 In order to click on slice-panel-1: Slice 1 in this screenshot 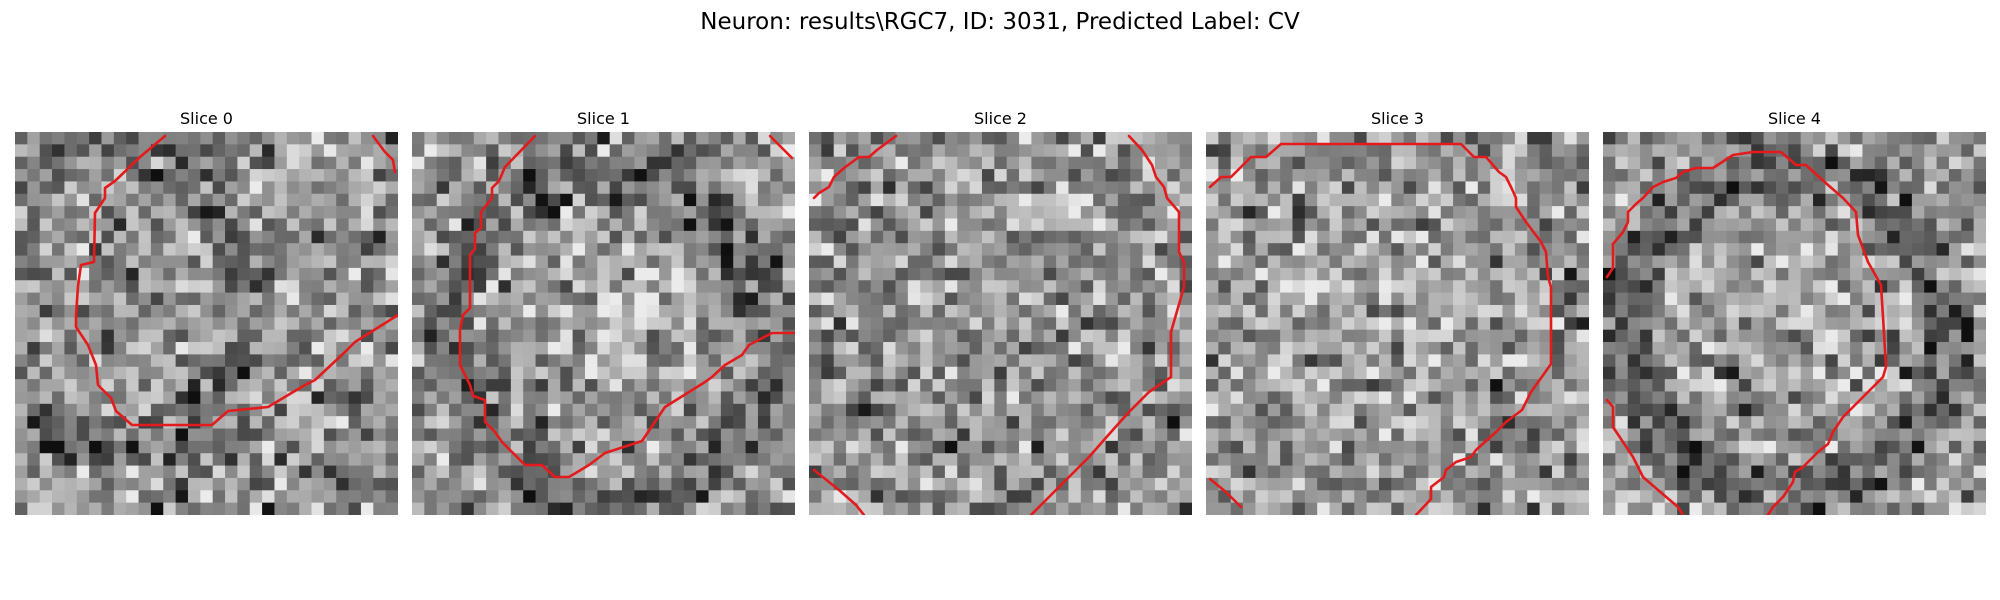, I will do `click(603, 310)`.